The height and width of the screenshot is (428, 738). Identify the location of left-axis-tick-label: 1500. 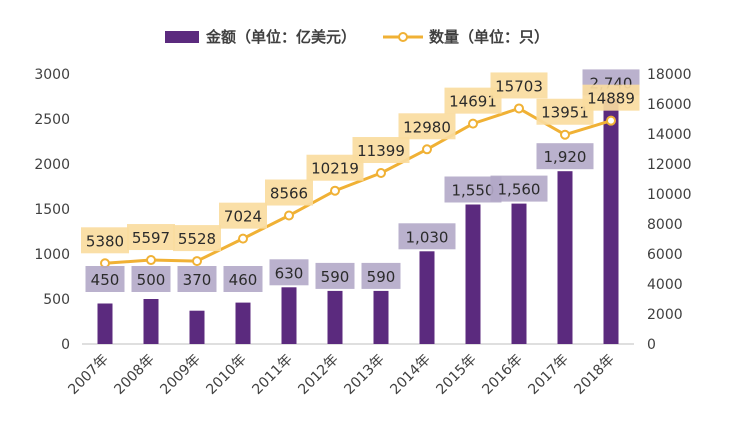
(52, 210).